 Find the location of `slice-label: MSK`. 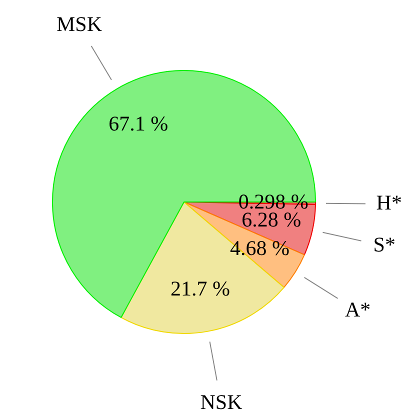

slice-label: MSK is located at coordinates (79, 24).